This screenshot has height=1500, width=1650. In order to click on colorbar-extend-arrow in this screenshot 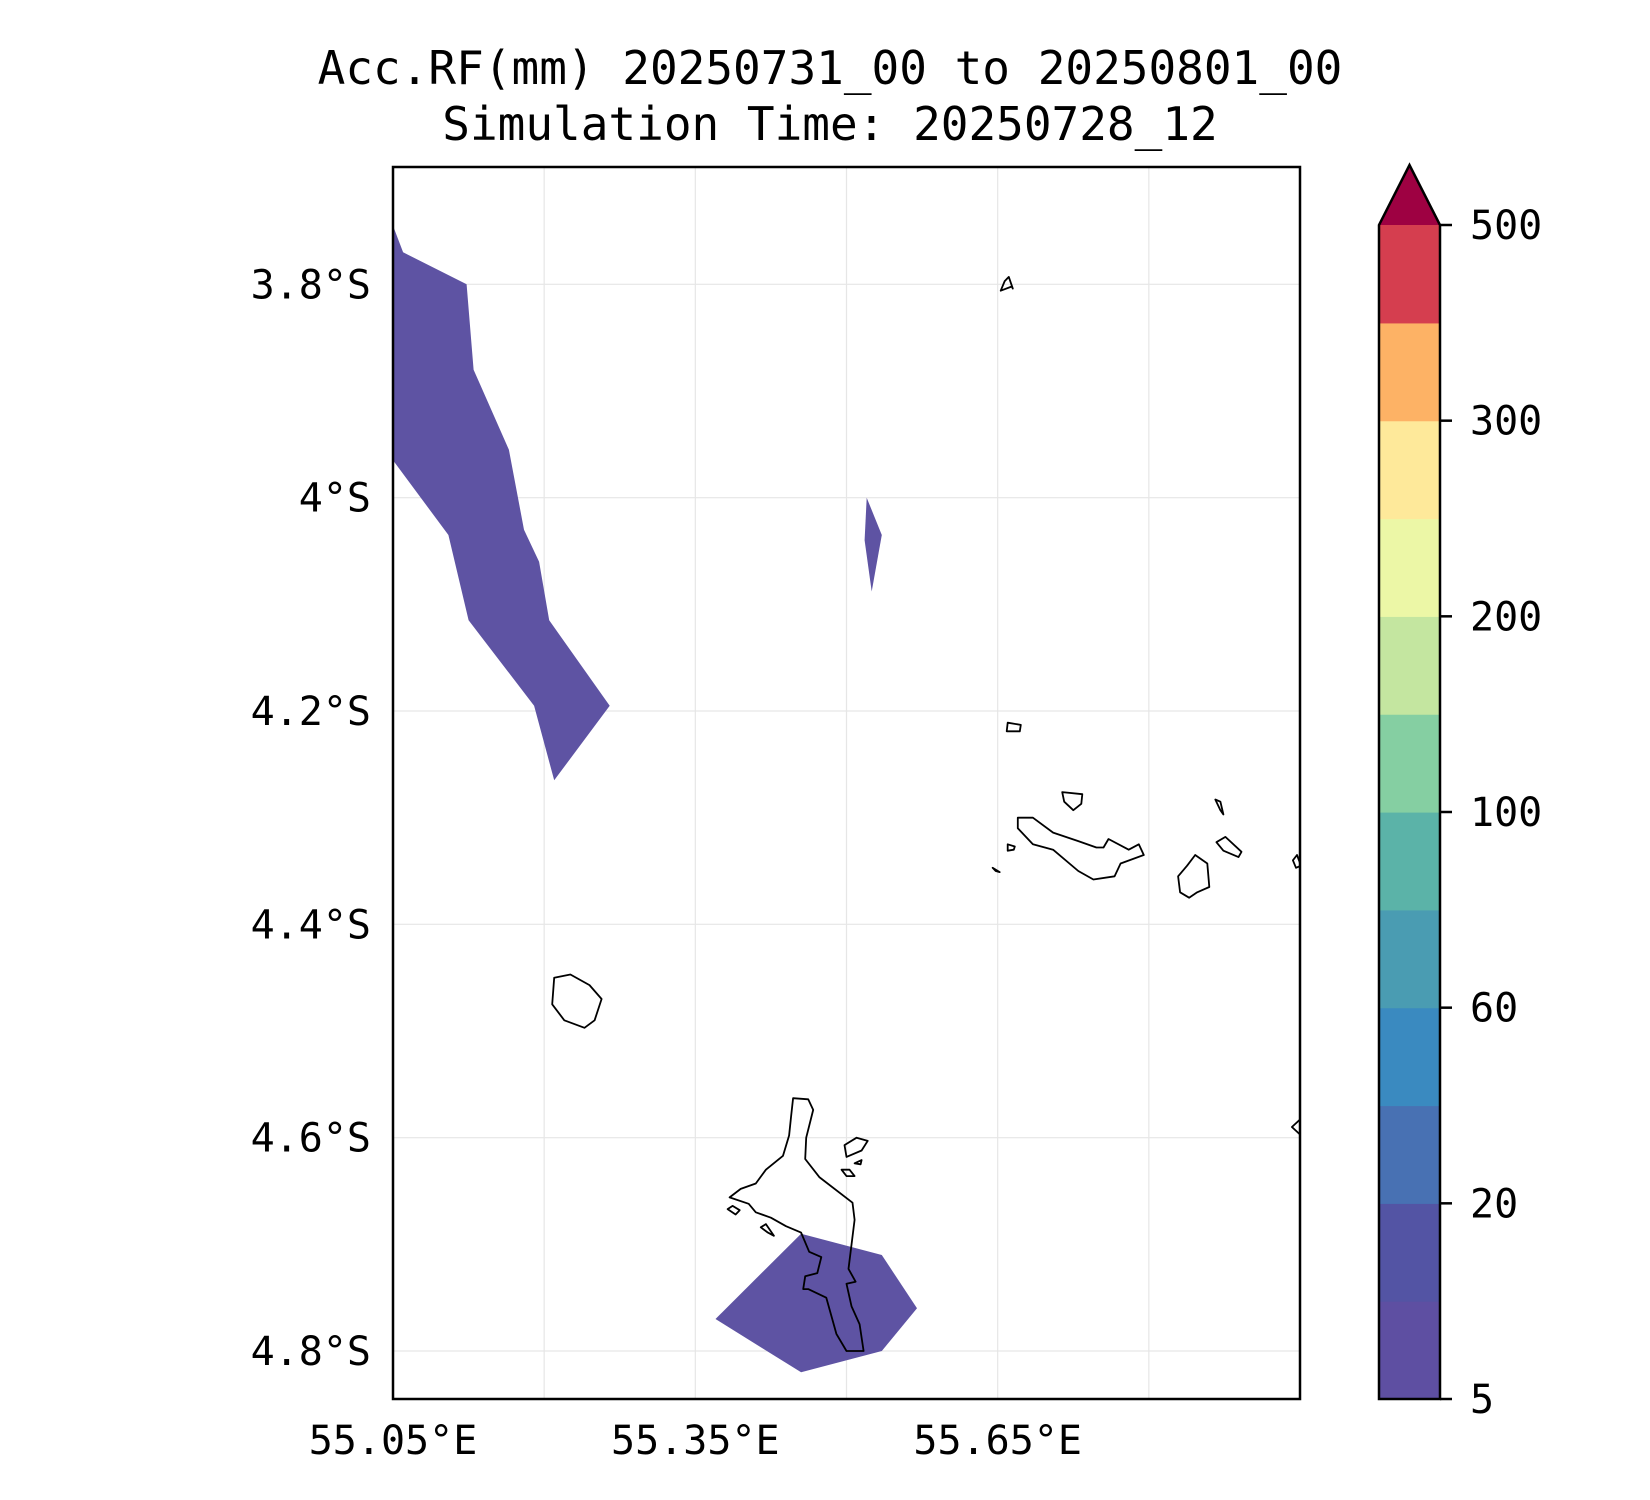, I will do `click(1409, 195)`.